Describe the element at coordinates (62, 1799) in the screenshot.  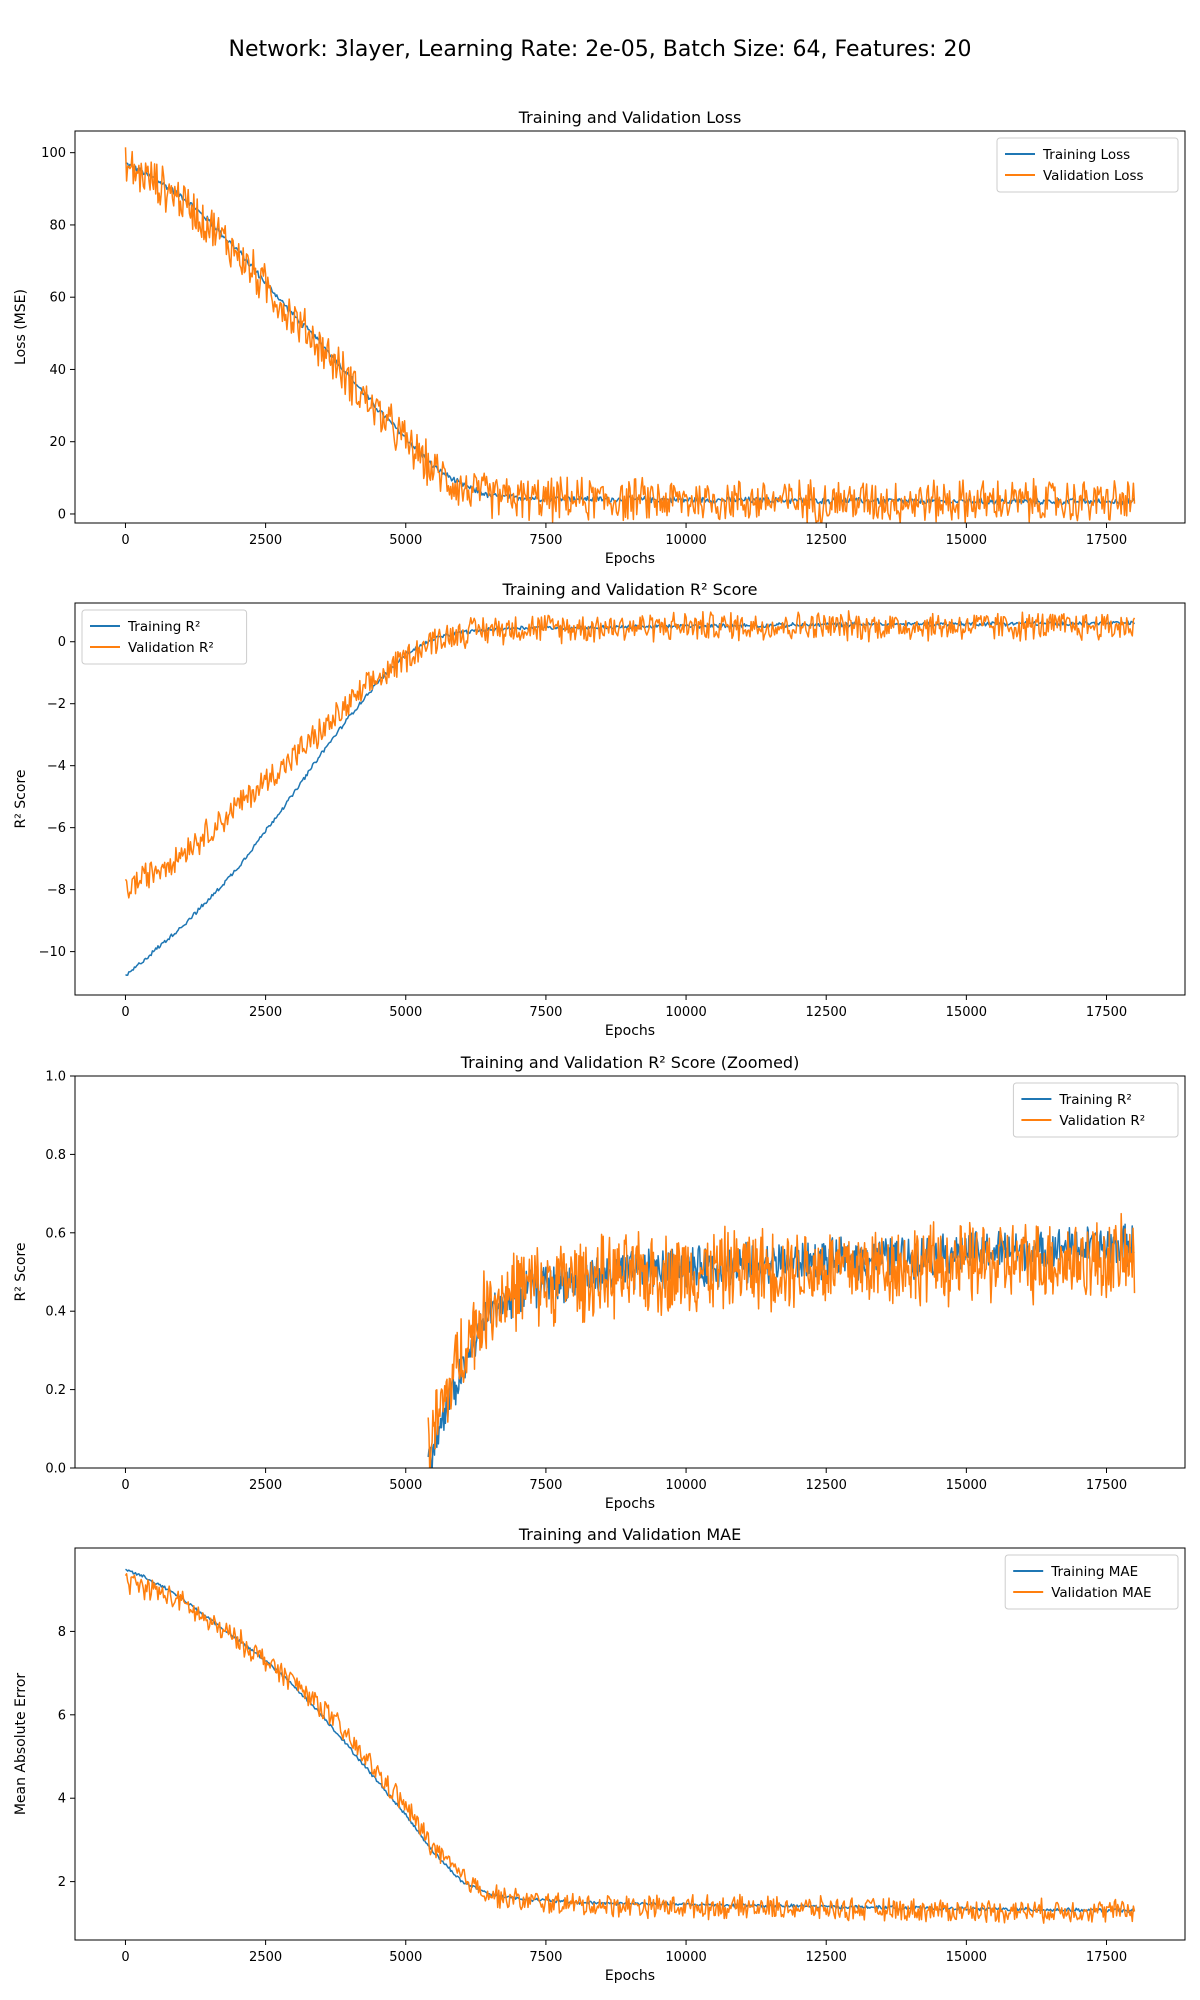
I see `y-tick-label: 4` at that location.